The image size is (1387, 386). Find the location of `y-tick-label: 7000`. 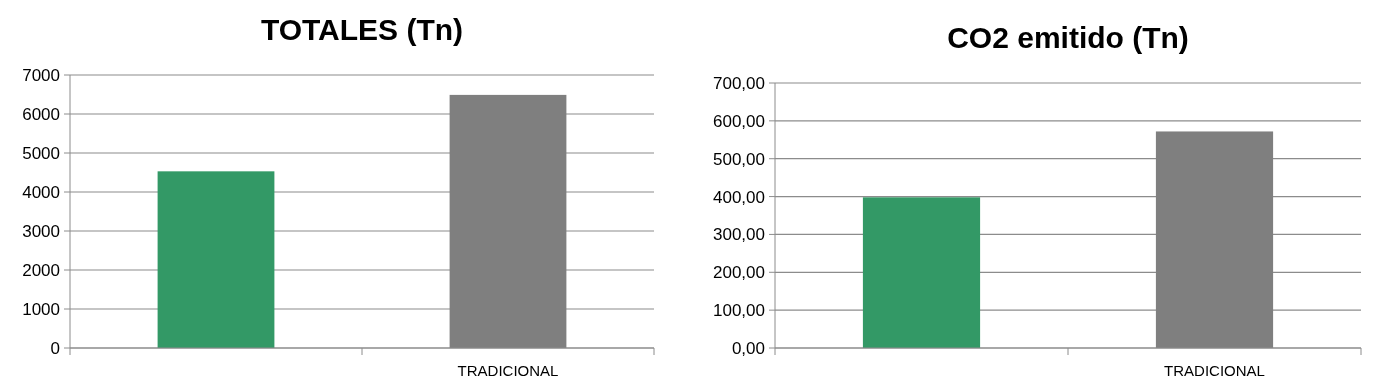

y-tick-label: 7000 is located at coordinates (41, 75).